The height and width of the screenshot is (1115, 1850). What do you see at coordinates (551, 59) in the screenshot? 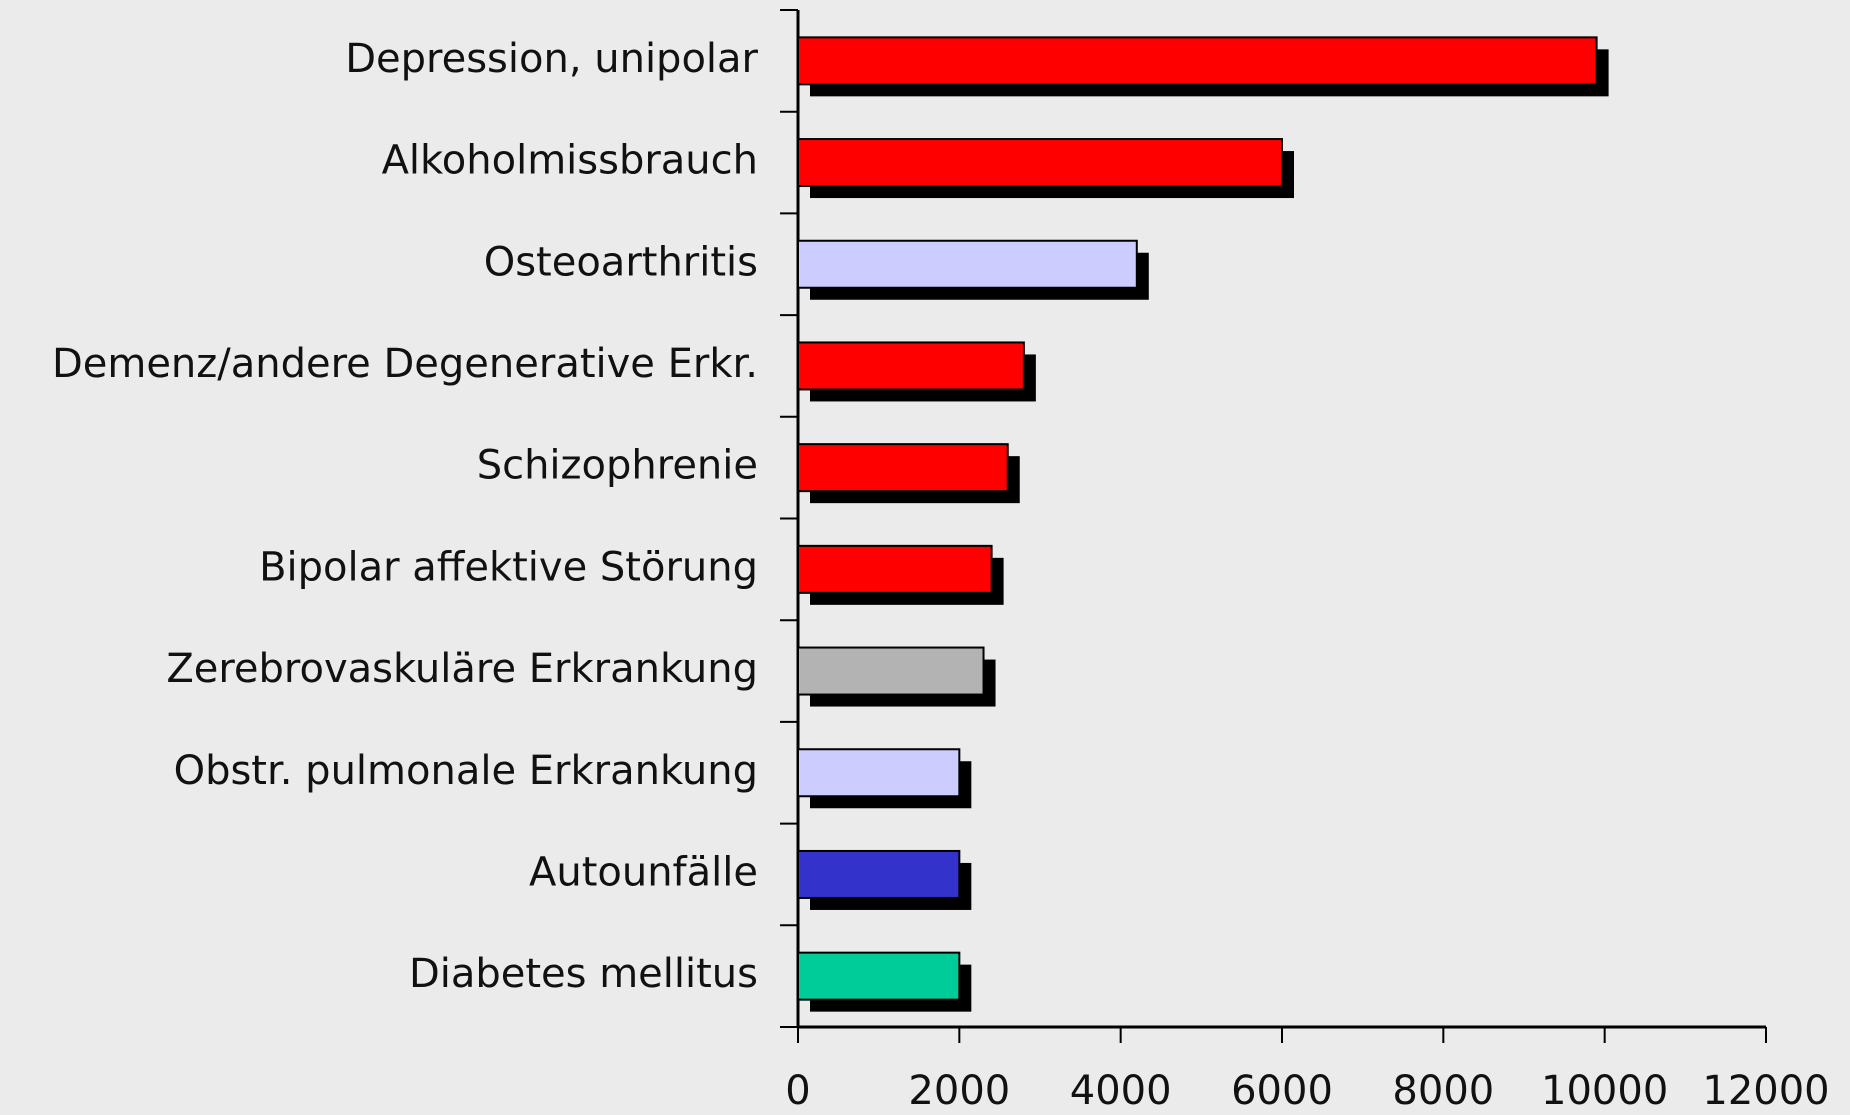
I see `y-tick-label: Depression, unipolar` at bounding box center [551, 59].